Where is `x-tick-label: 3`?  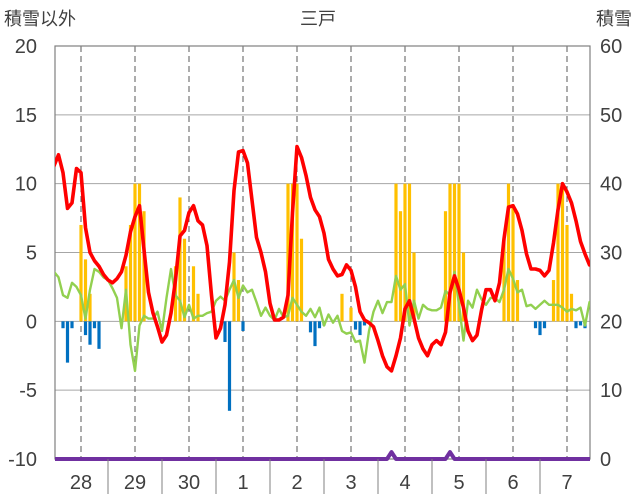 x-tick-label: 3 is located at coordinates (350, 483).